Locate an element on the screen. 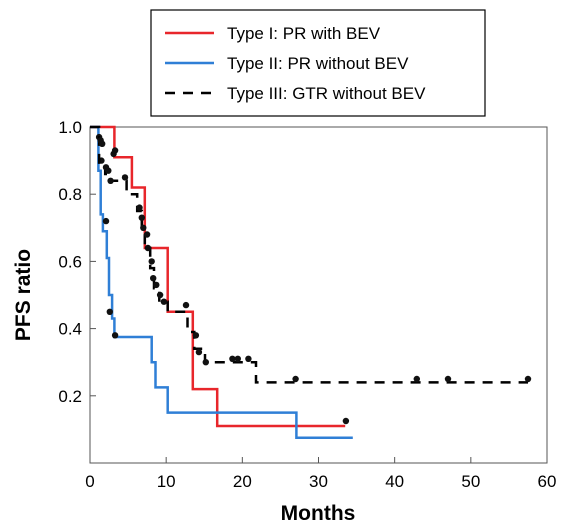 This screenshot has width=566, height=527. legend-label-type-iii: Type III: GTR without BEV is located at coordinates (326, 93).